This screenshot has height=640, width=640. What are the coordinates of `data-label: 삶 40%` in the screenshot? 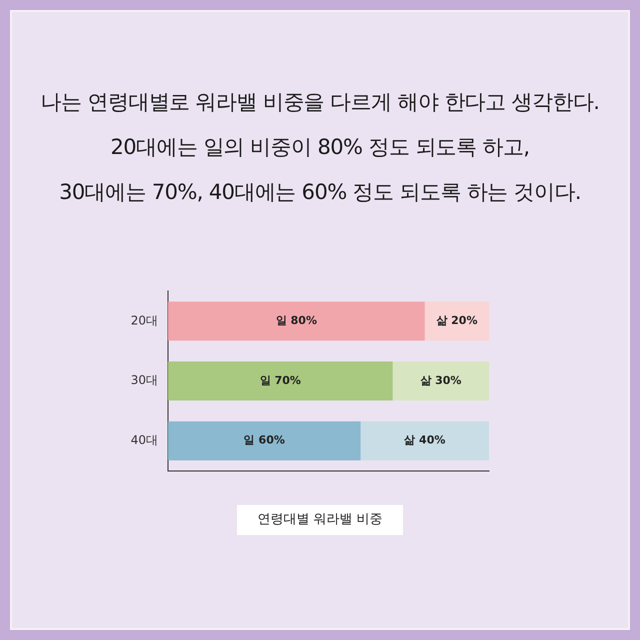 It's located at (424, 440).